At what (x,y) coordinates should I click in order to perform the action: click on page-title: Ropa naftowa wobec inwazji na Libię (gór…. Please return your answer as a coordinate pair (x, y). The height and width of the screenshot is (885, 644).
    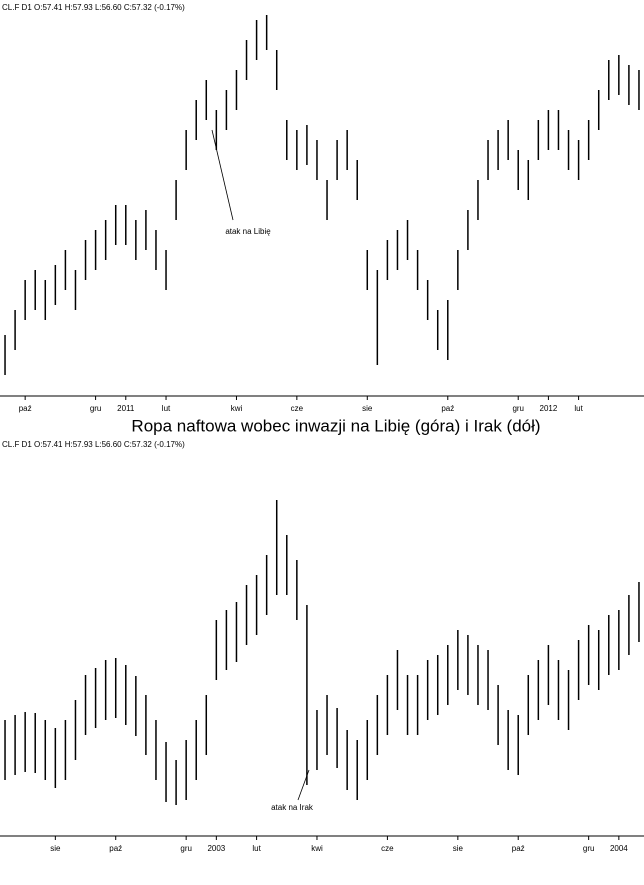
    Looking at the image, I should click on (335, 425).